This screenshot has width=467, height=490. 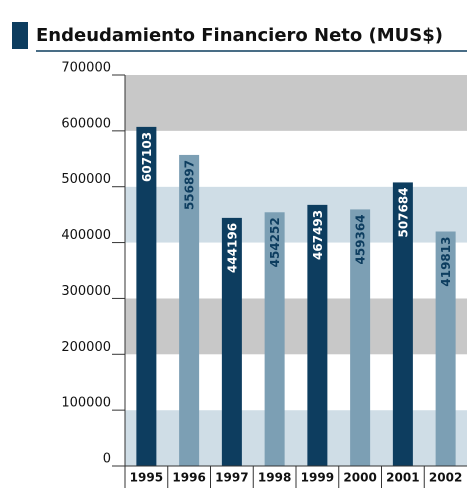 I want to click on x-tick-label: 1996, so click(x=188, y=478).